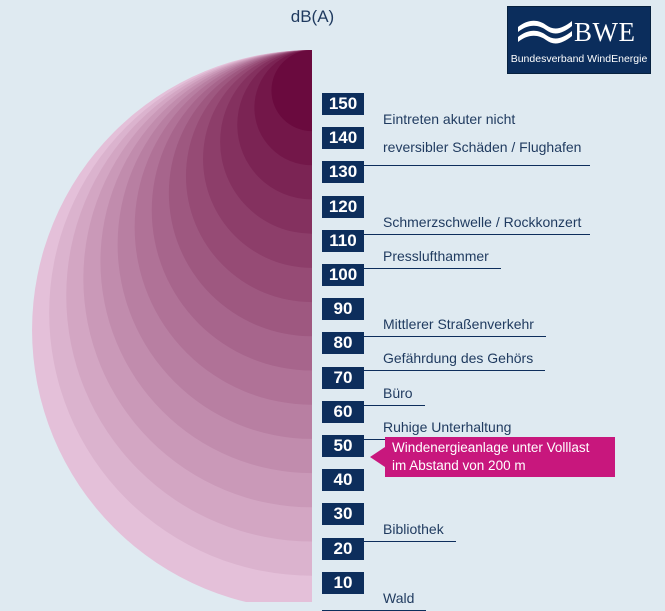 The image size is (665, 611). What do you see at coordinates (447, 426) in the screenshot?
I see `level-description-60: Ruhige Unterhaltung` at bounding box center [447, 426].